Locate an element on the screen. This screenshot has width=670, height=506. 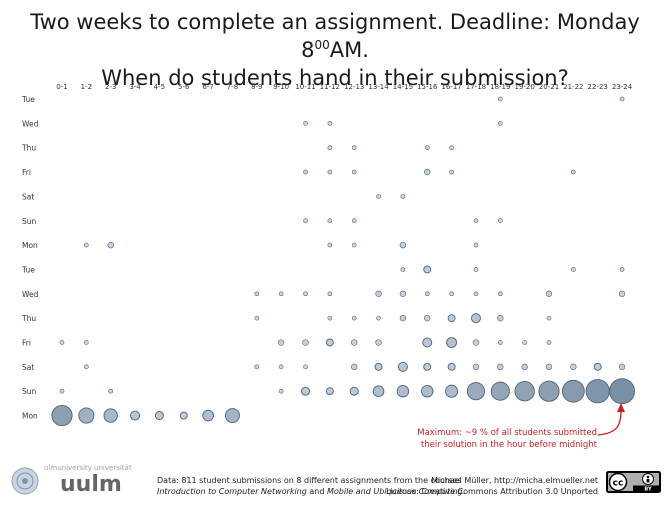
x-tick-label: 5-6 is located at coordinates (184, 87).